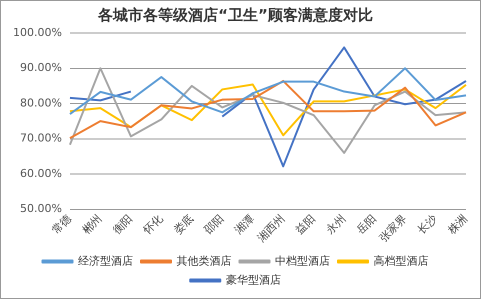  What do you see at coordinates (92, 224) in the screenshot?
I see `x-tick-label: 郴州` at bounding box center [92, 224].